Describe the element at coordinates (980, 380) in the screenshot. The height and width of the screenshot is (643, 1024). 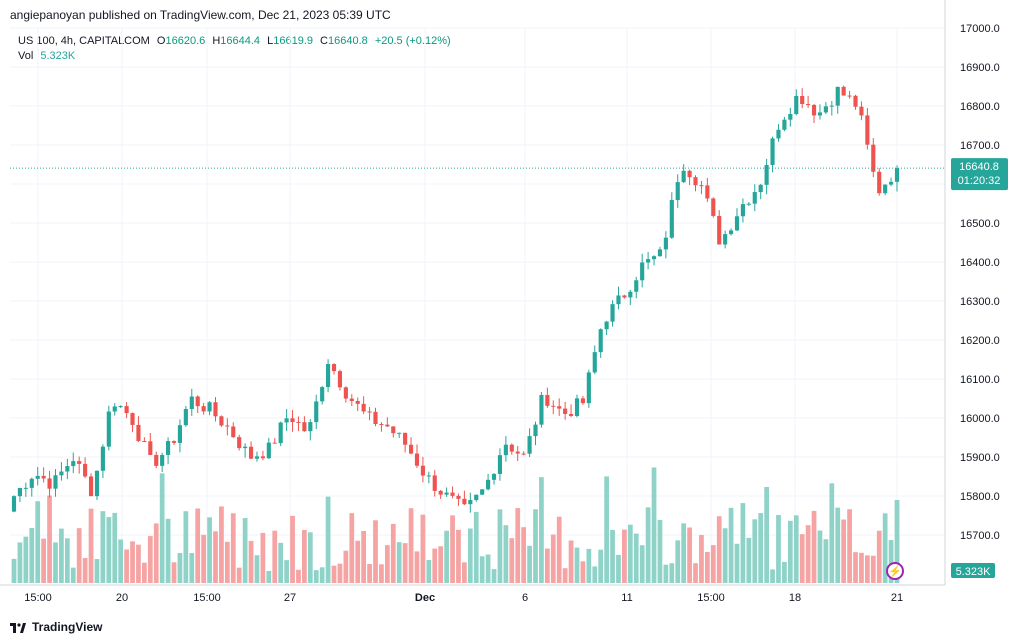
I see `price-tick-label: 16100.0` at that location.